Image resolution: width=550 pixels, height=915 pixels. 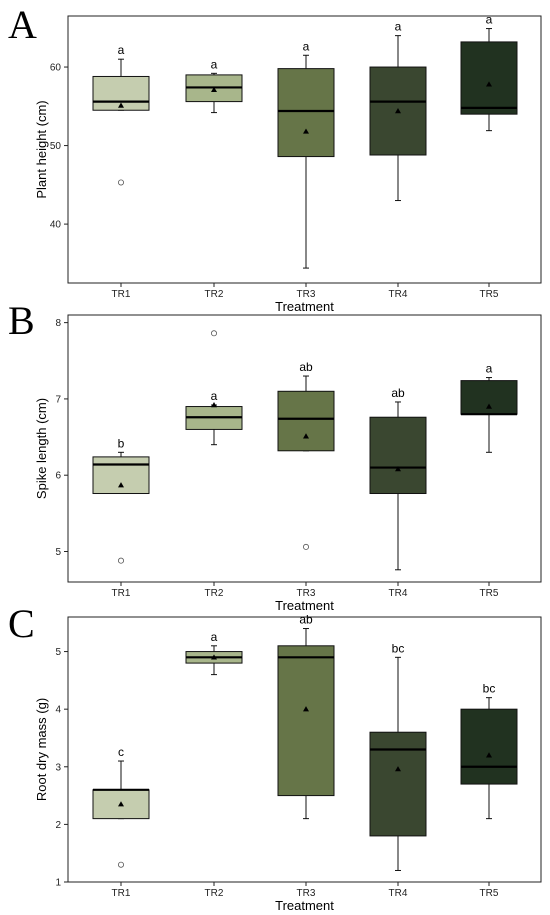 What do you see at coordinates (21, 623) in the screenshot?
I see `panel-label: C` at bounding box center [21, 623].